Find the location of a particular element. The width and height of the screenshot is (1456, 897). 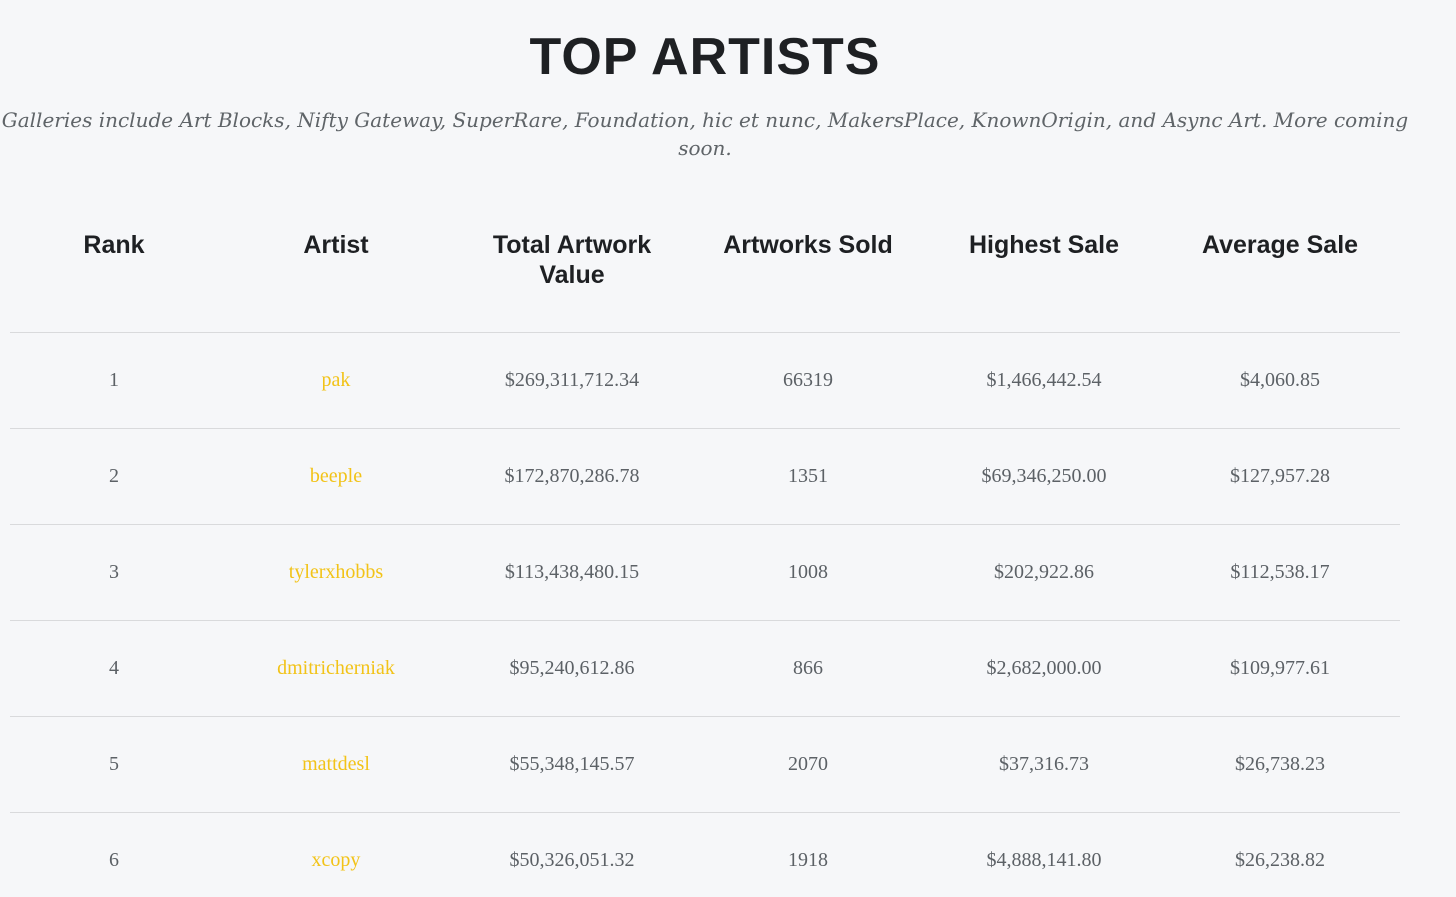

artist-cell: beeple is located at coordinates (336, 476).